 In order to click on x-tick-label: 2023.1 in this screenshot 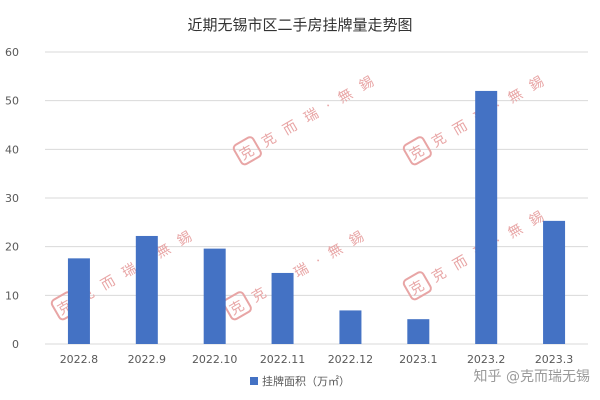, I will do `click(418, 359)`.